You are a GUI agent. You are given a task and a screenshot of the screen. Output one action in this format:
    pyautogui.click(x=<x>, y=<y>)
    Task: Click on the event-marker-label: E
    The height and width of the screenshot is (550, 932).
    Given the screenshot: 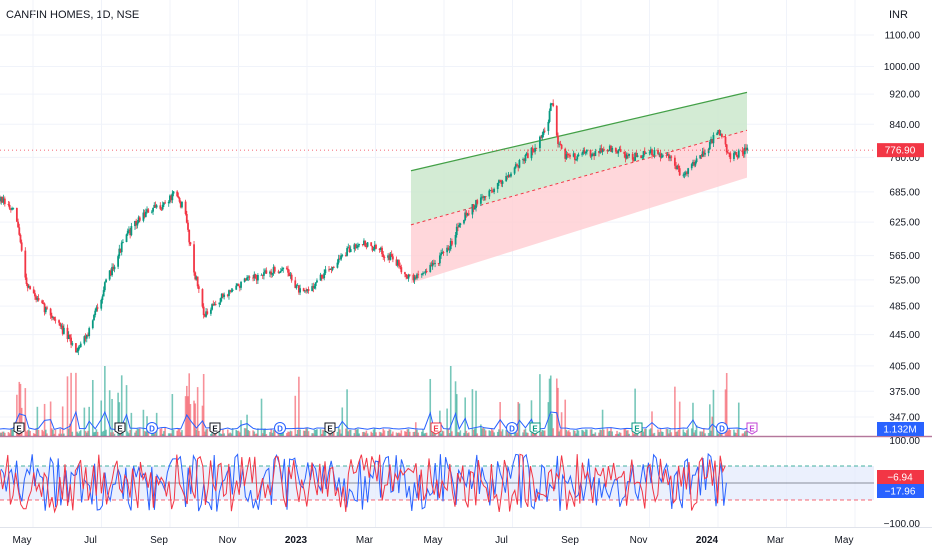 What is the action you would take?
    pyautogui.click(x=535, y=429)
    